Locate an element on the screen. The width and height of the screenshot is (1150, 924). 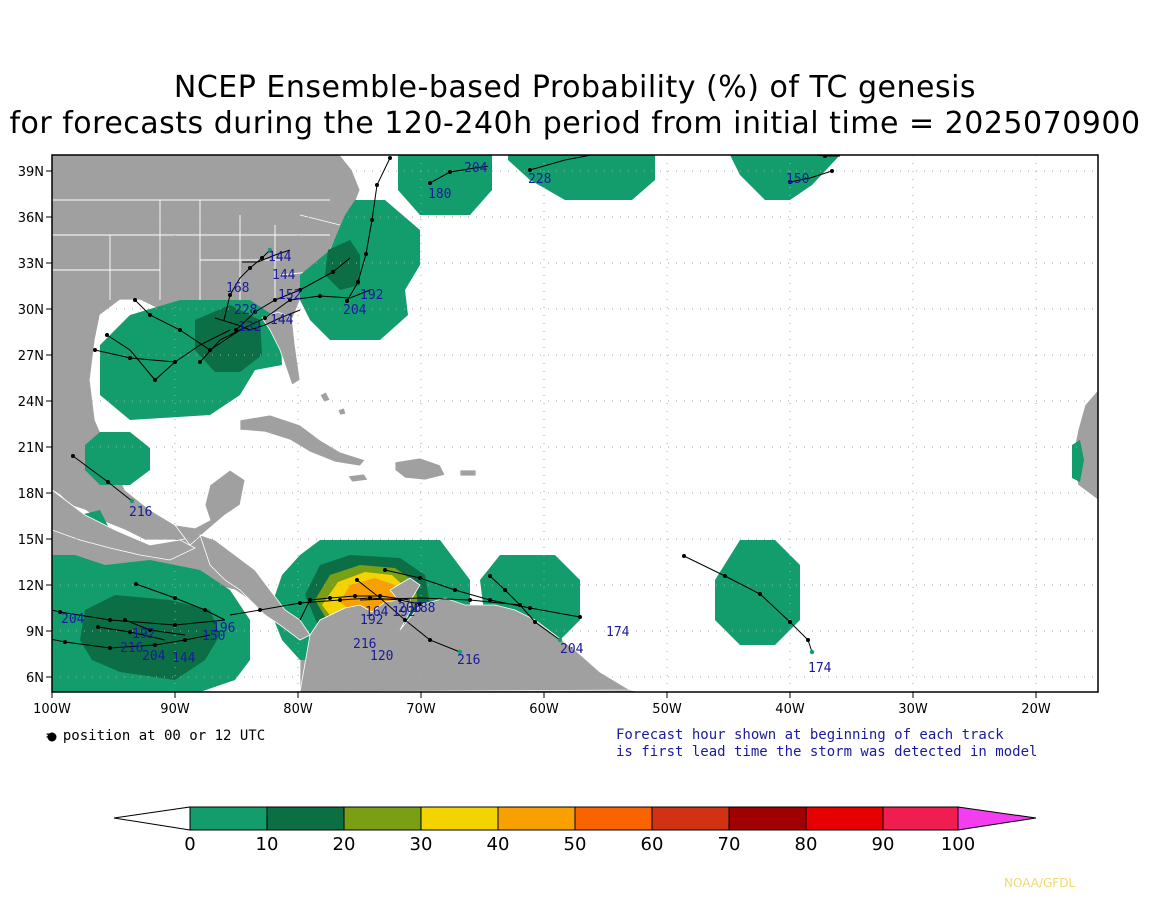
lon-label: 60W is located at coordinates (544, 709).